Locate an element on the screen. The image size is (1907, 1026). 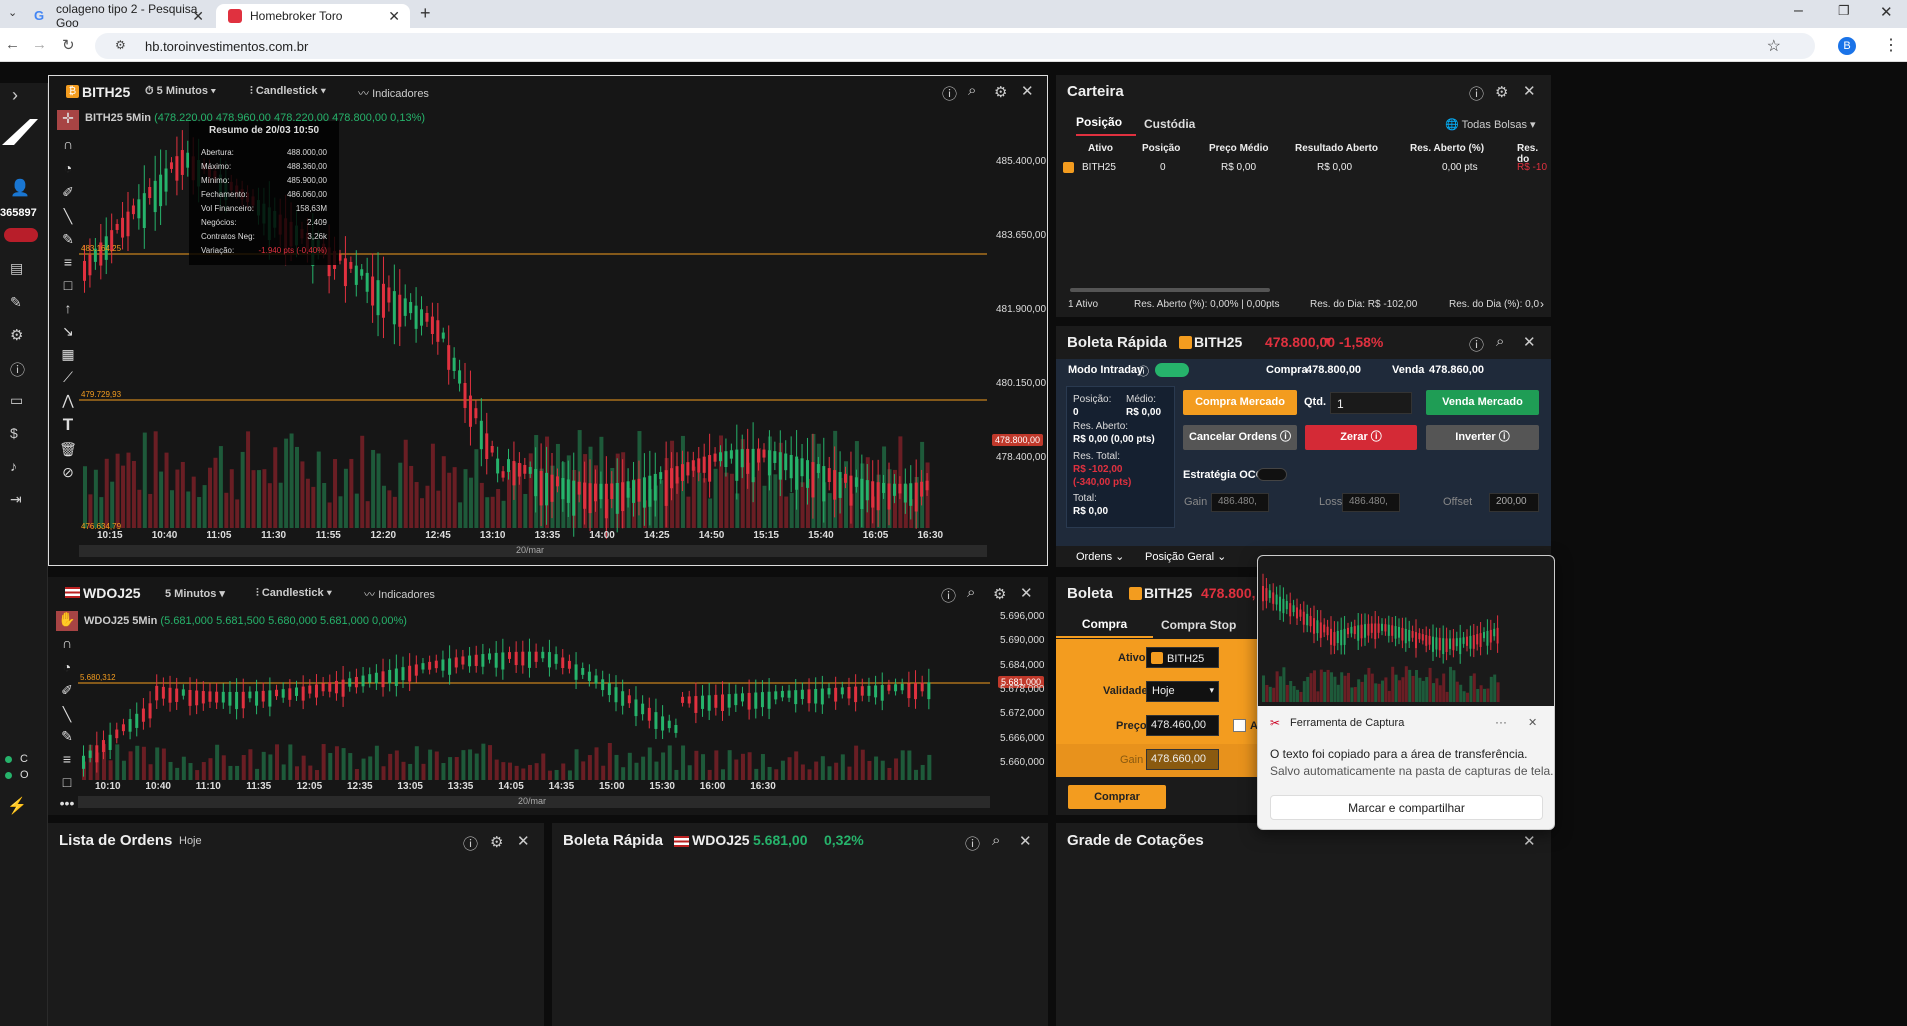
pattern-tool-icon: ⋀ is located at coordinates (68, 400).